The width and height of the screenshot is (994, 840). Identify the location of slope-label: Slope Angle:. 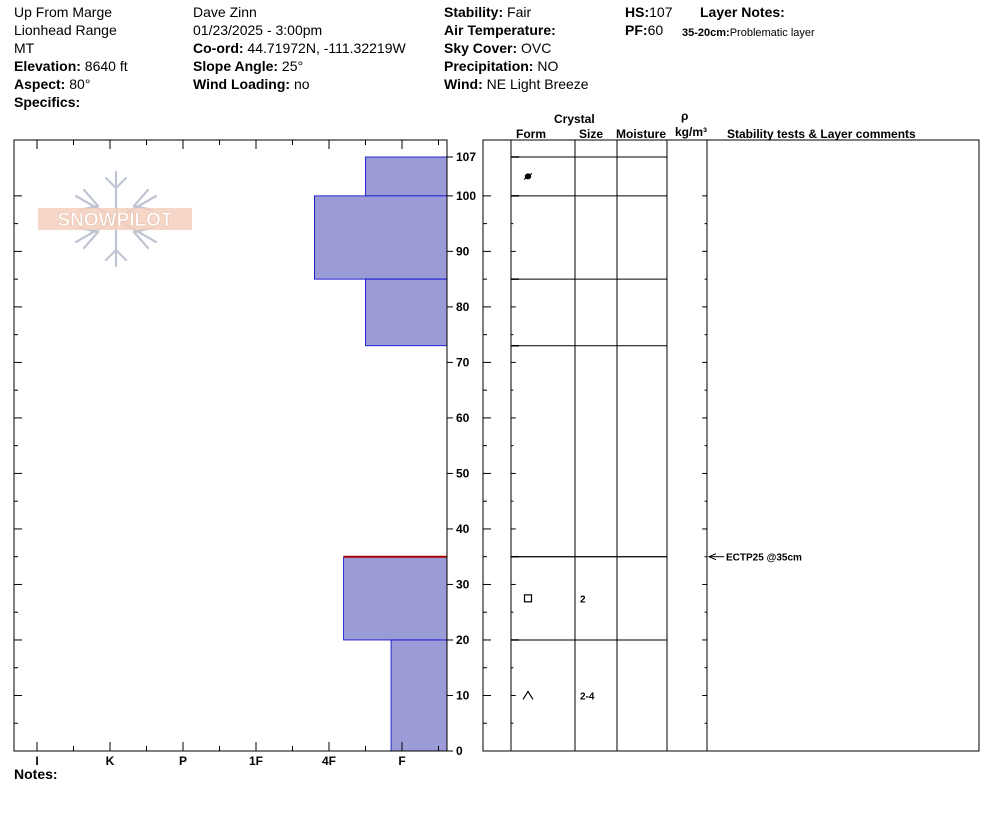
(236, 66).